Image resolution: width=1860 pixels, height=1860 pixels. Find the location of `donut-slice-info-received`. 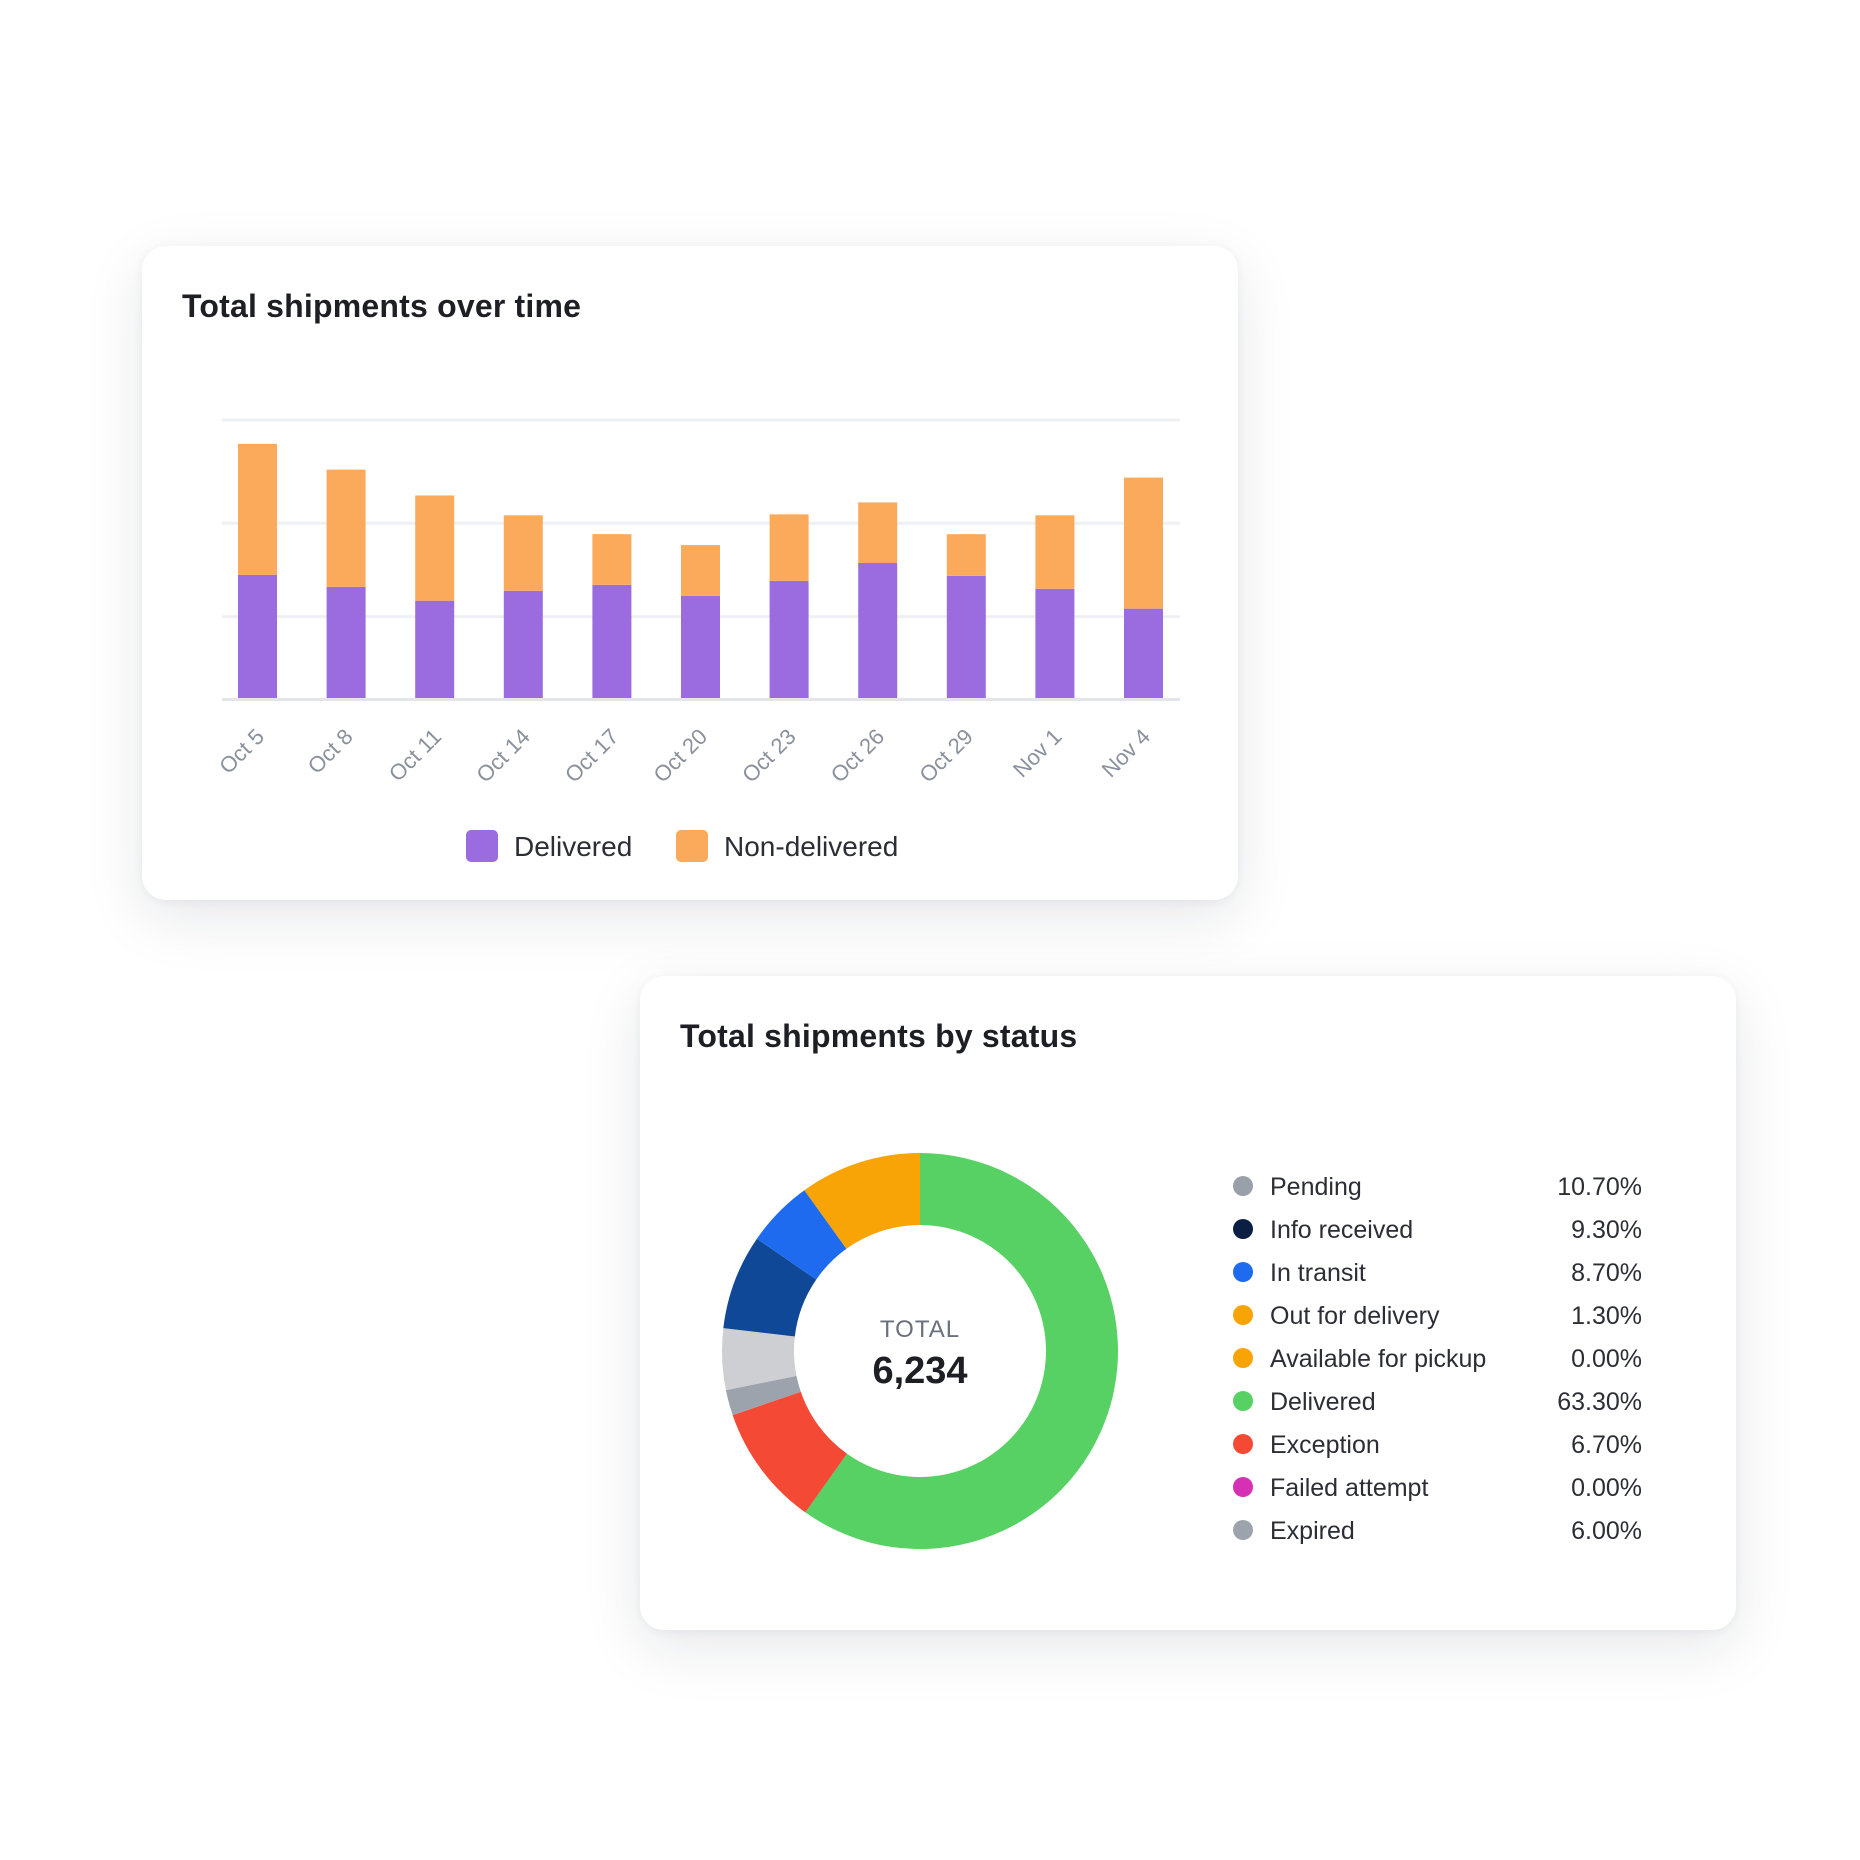

donut-slice-info-received is located at coordinates (770, 1287).